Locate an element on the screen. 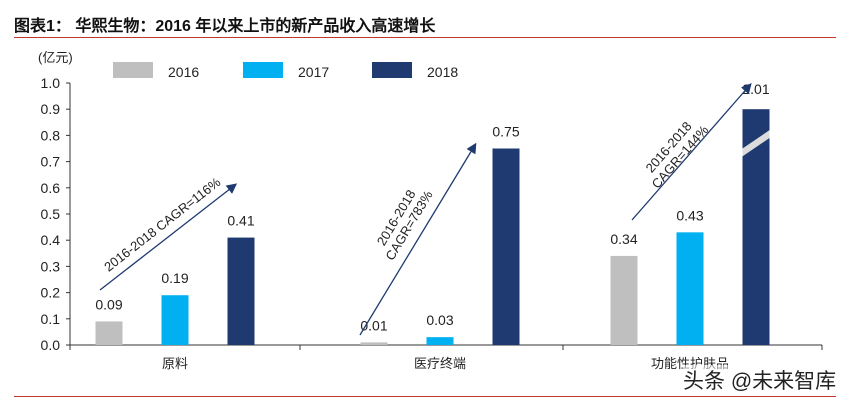  bottom-rule is located at coordinates (425, 396).